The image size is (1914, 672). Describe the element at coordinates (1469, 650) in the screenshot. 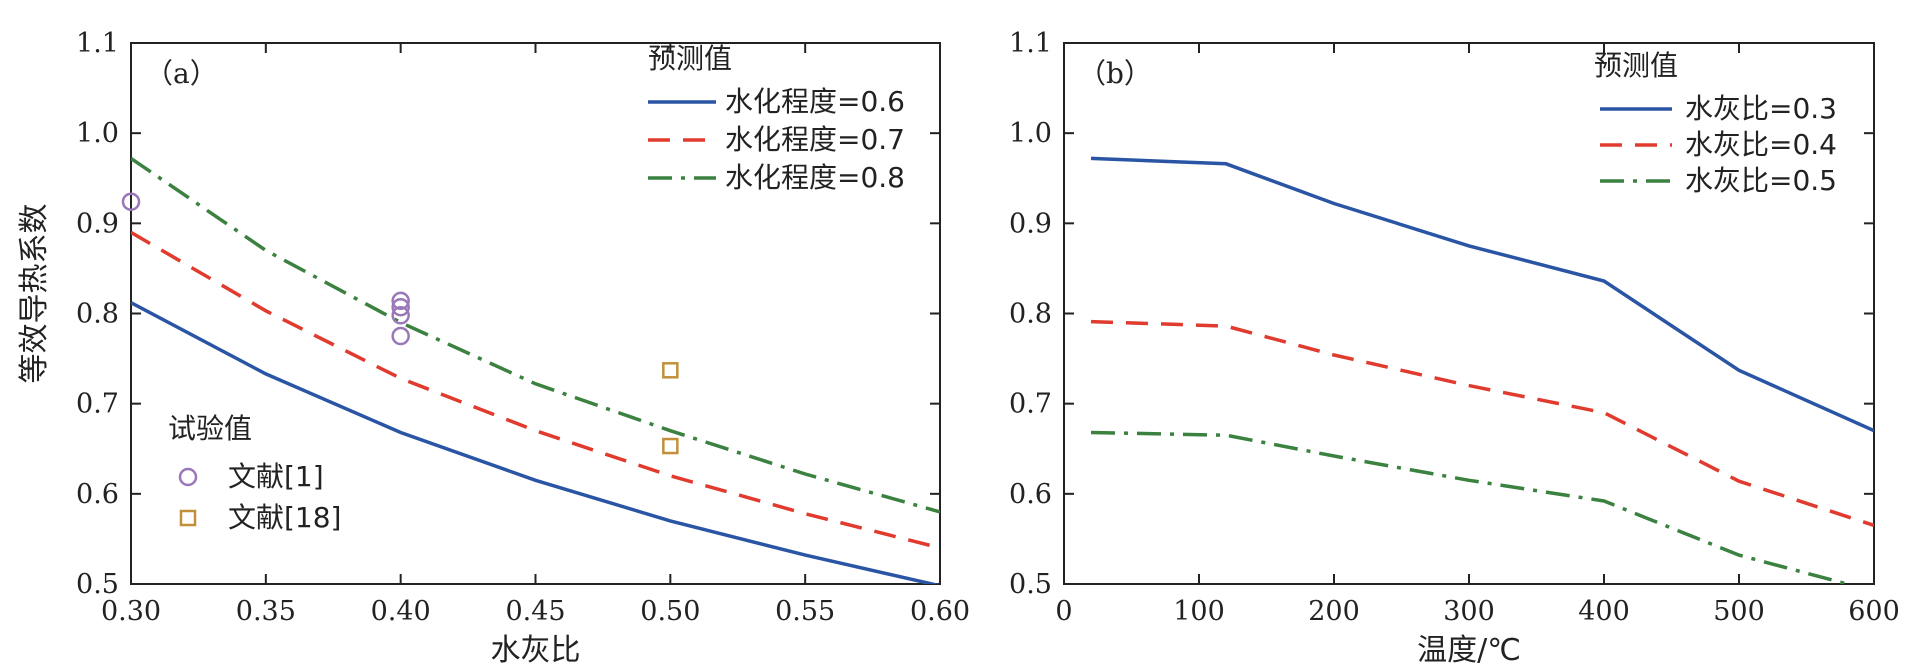

I see `x-axis-label: 温度/℃` at that location.